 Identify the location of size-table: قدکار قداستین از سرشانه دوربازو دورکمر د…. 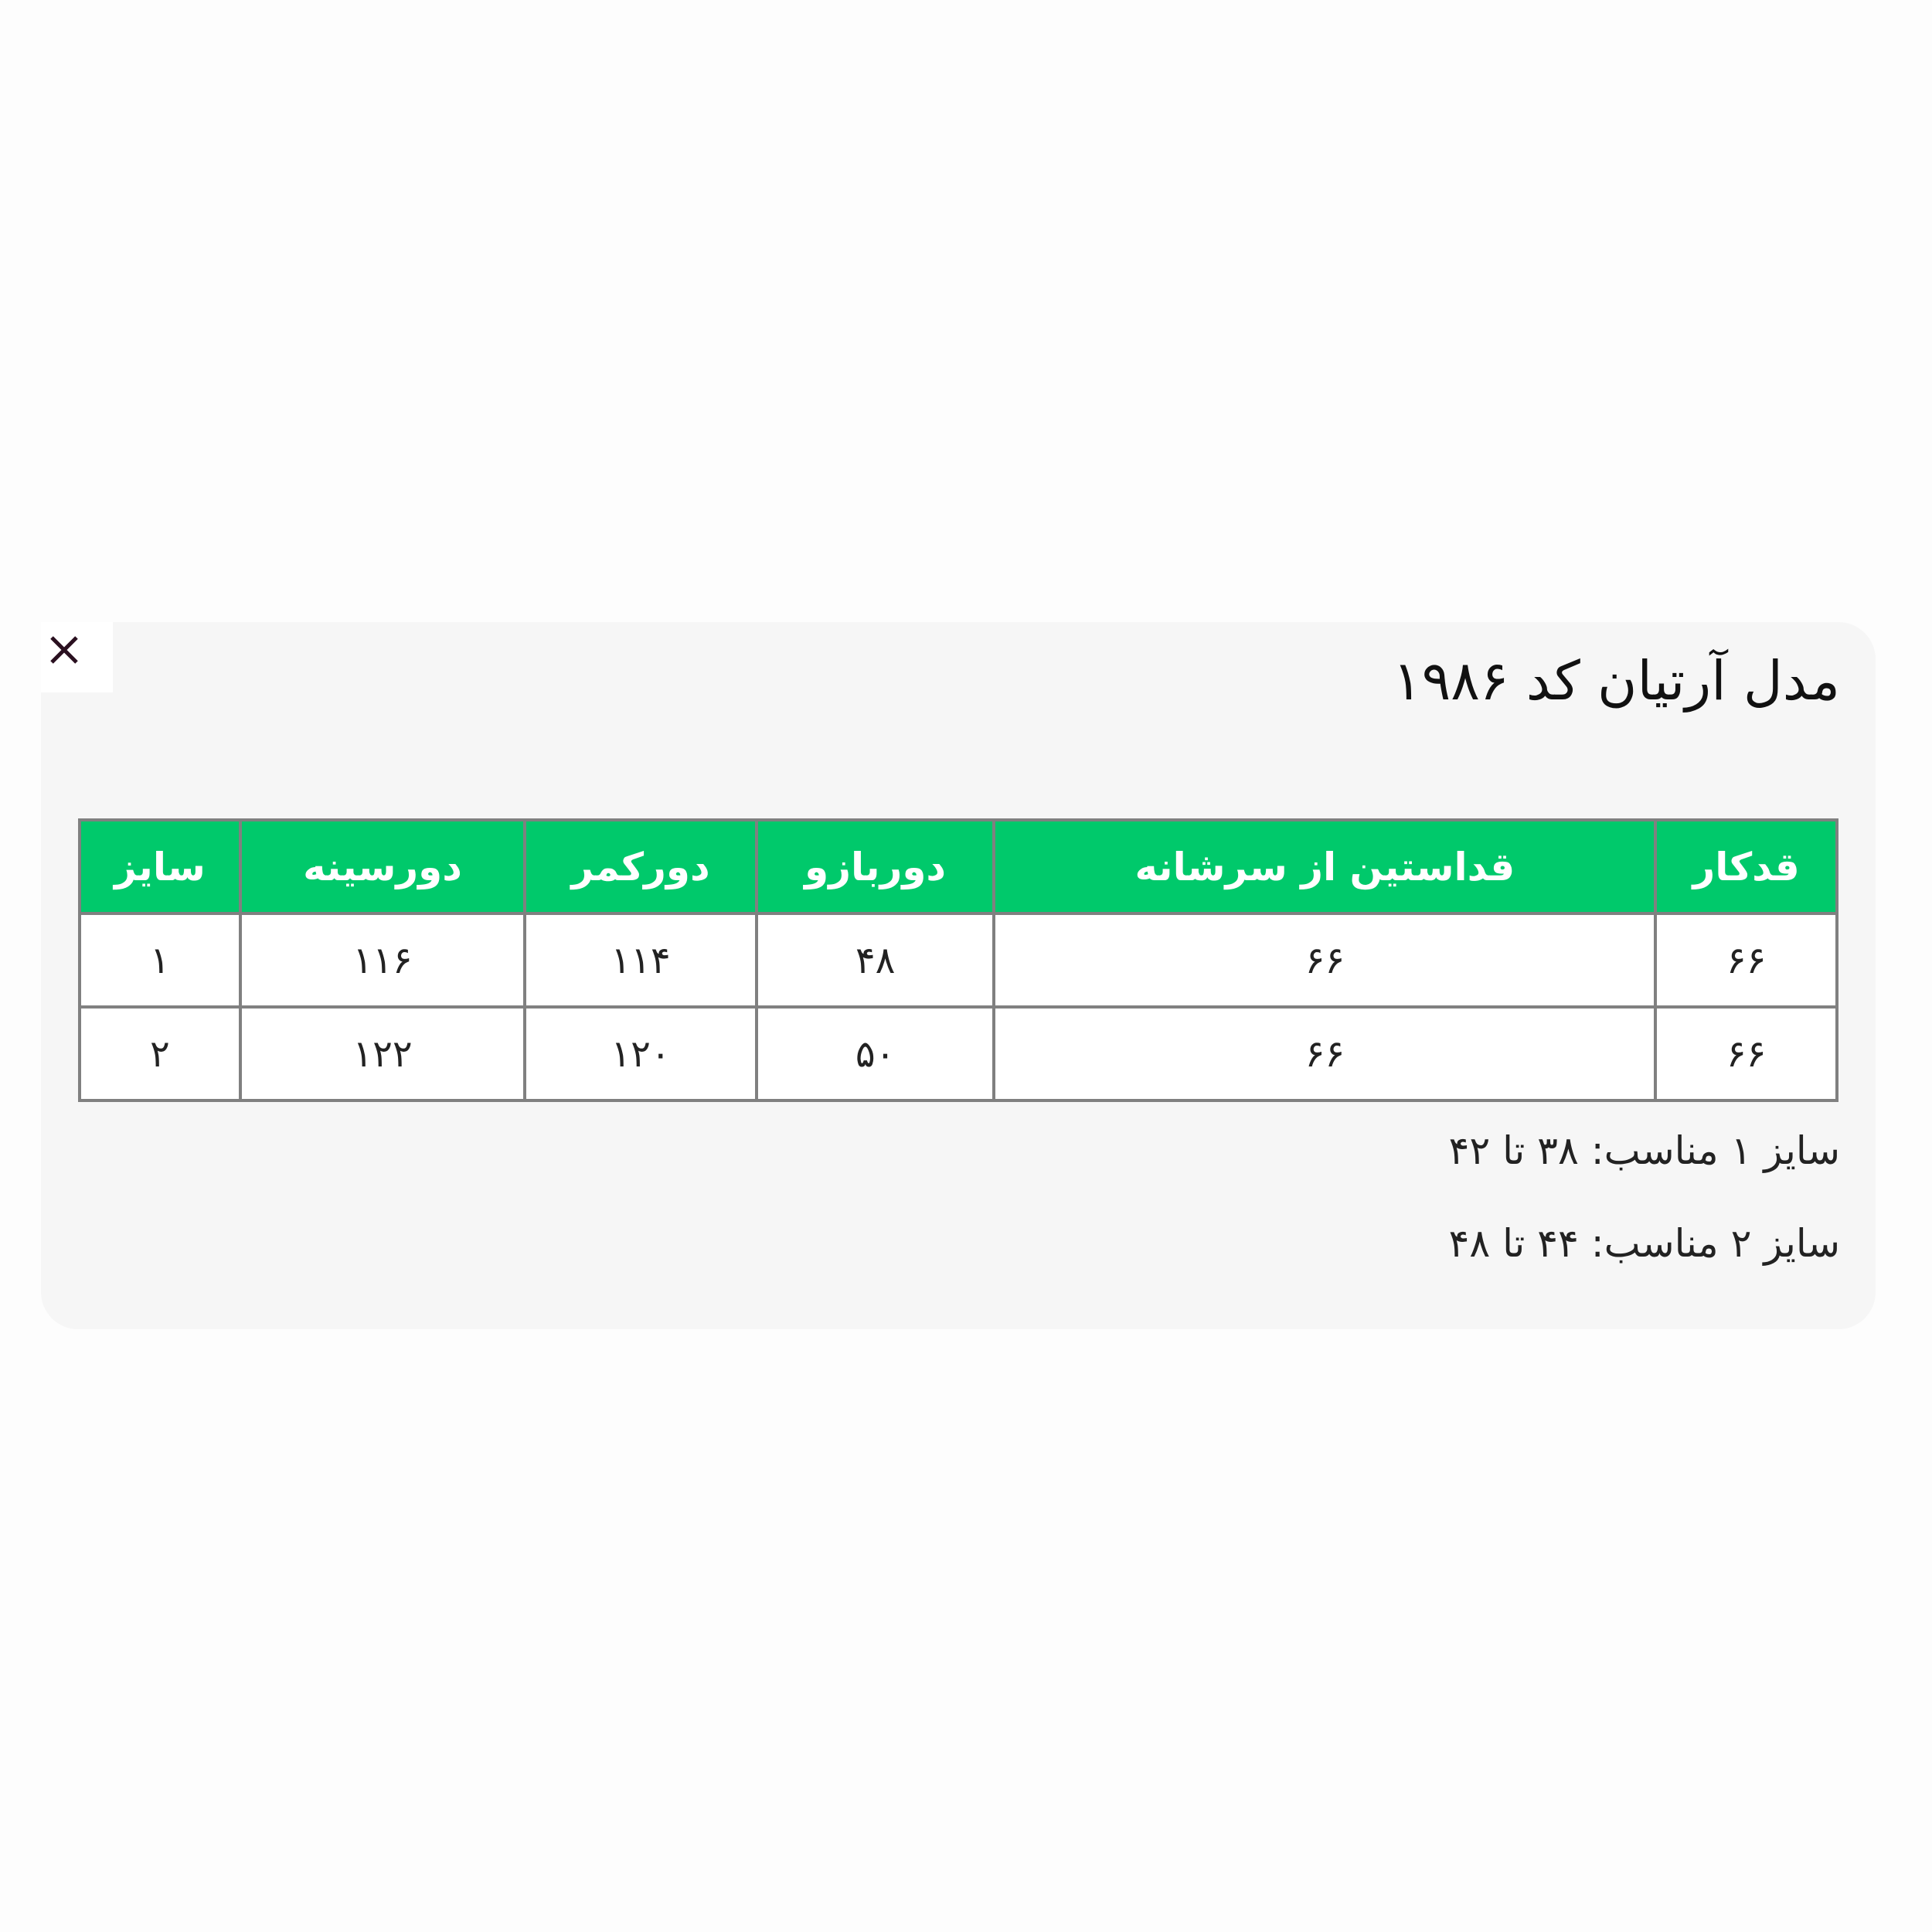
(958, 960).